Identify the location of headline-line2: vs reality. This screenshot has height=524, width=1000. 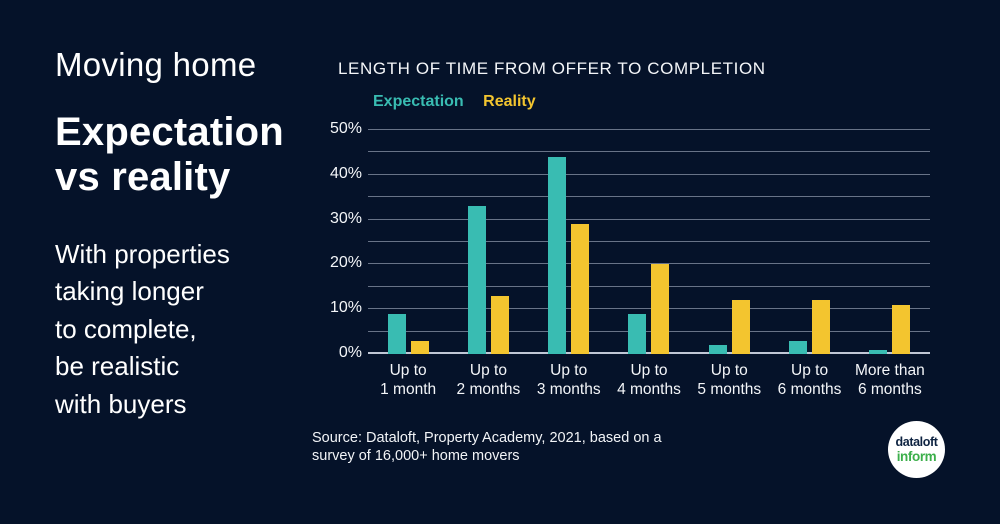
(143, 177).